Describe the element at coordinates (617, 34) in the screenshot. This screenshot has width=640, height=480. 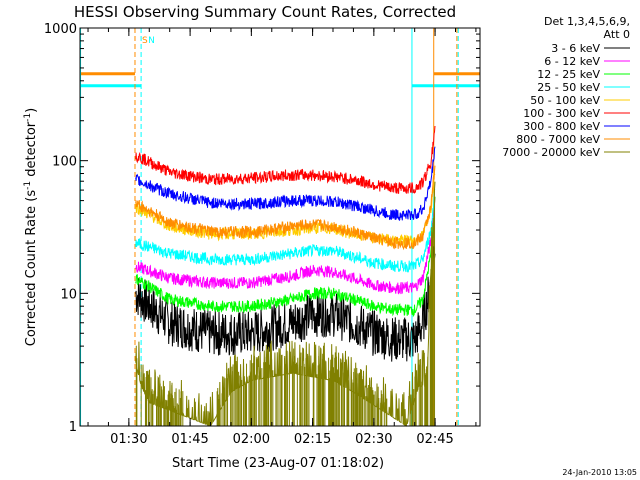
I see `legend-header-line2: Att 0` at that location.